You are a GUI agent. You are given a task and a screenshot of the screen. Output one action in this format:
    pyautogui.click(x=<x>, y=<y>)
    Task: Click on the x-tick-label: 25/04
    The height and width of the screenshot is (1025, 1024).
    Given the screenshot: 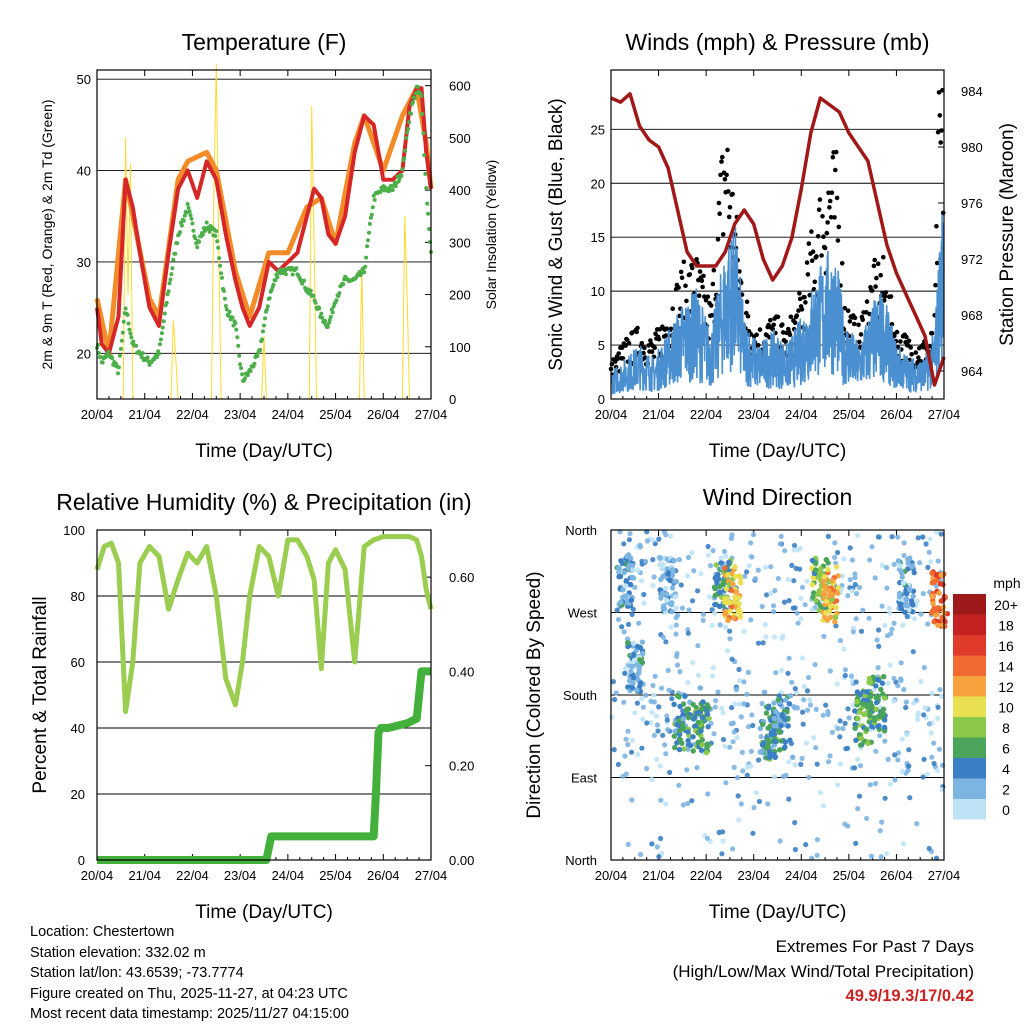 What is the action you would take?
    pyautogui.click(x=849, y=875)
    